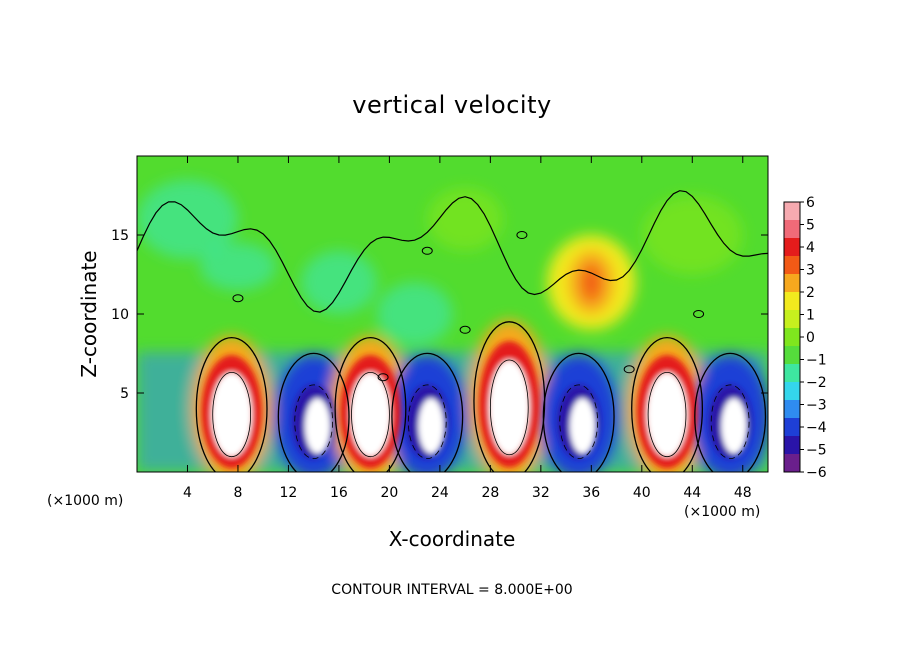 The width and height of the screenshot is (904, 654). What do you see at coordinates (591, 282) in the screenshot?
I see `aloft-peak` at bounding box center [591, 282].